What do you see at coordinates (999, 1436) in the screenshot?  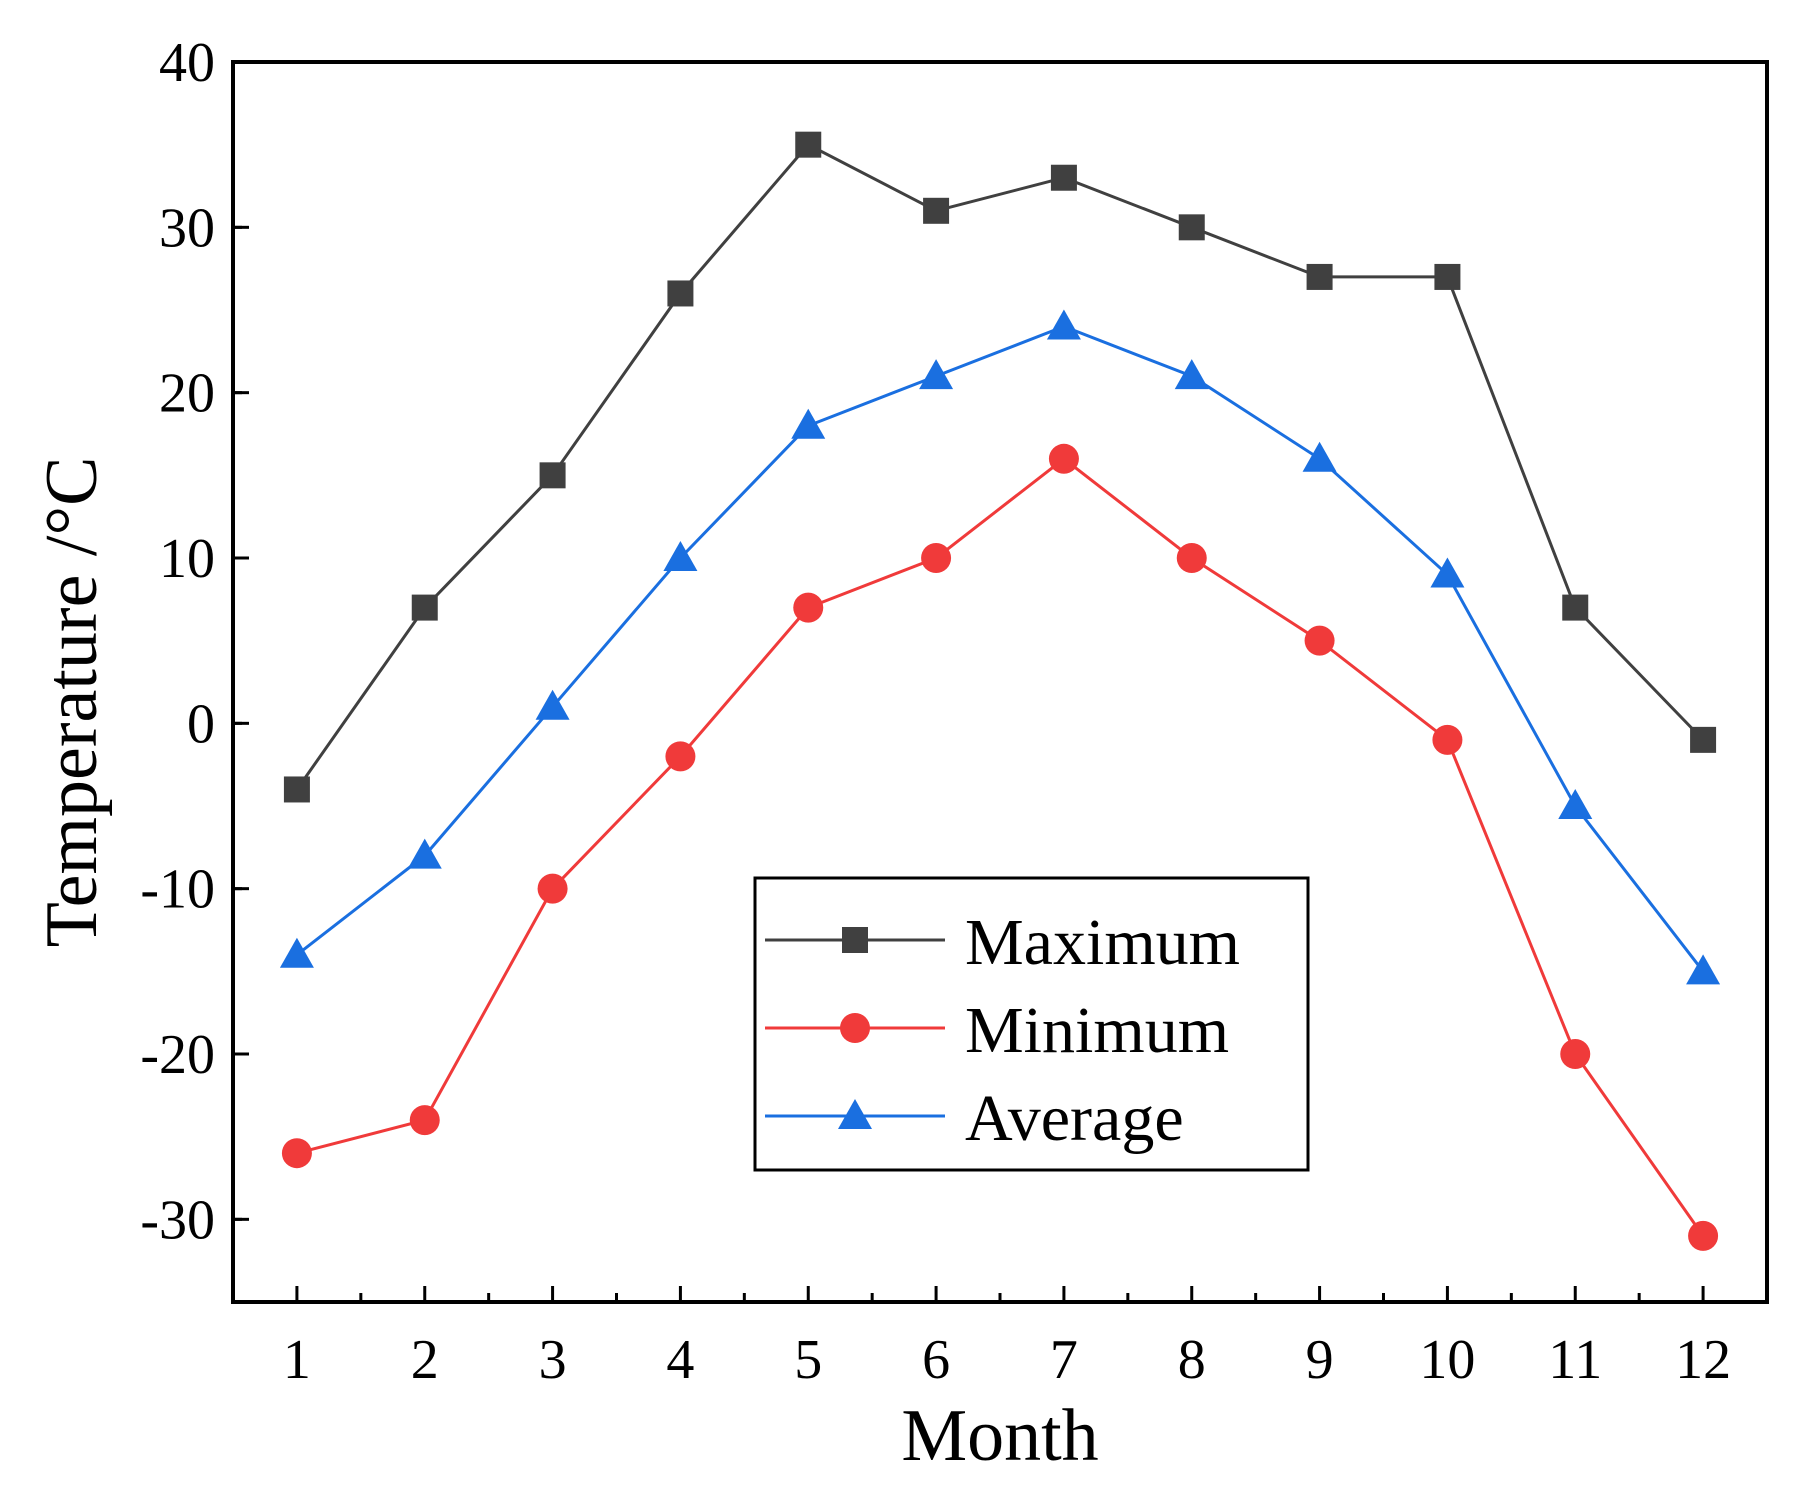 I see `x-axis-title: Month` at bounding box center [999, 1436].